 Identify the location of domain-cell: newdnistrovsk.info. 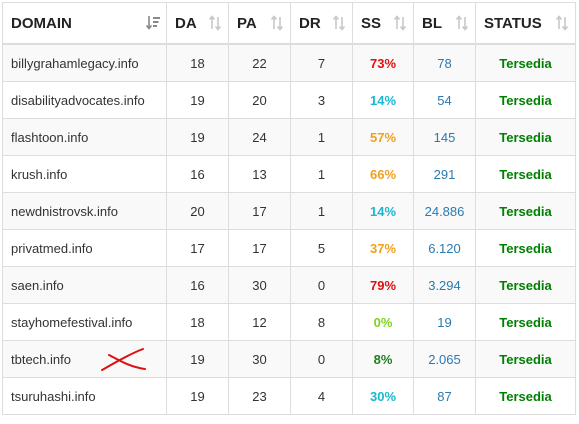
(84, 211).